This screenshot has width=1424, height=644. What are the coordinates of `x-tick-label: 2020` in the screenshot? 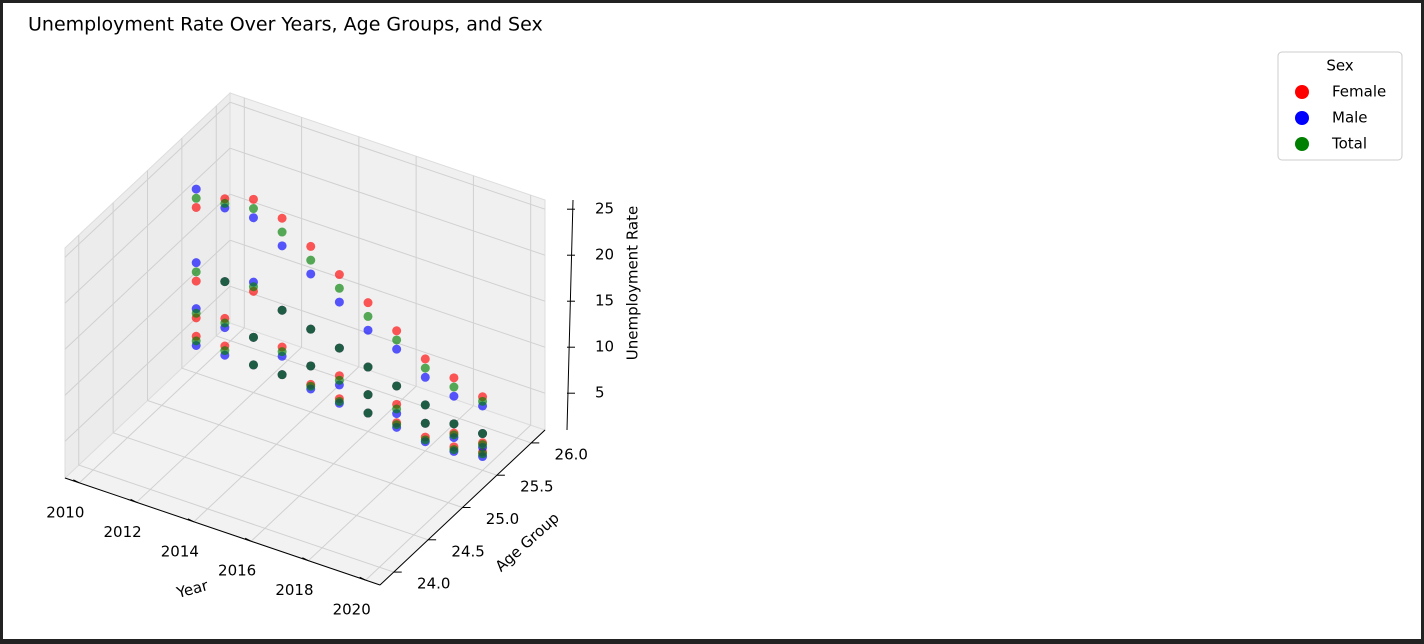 It's located at (352, 610).